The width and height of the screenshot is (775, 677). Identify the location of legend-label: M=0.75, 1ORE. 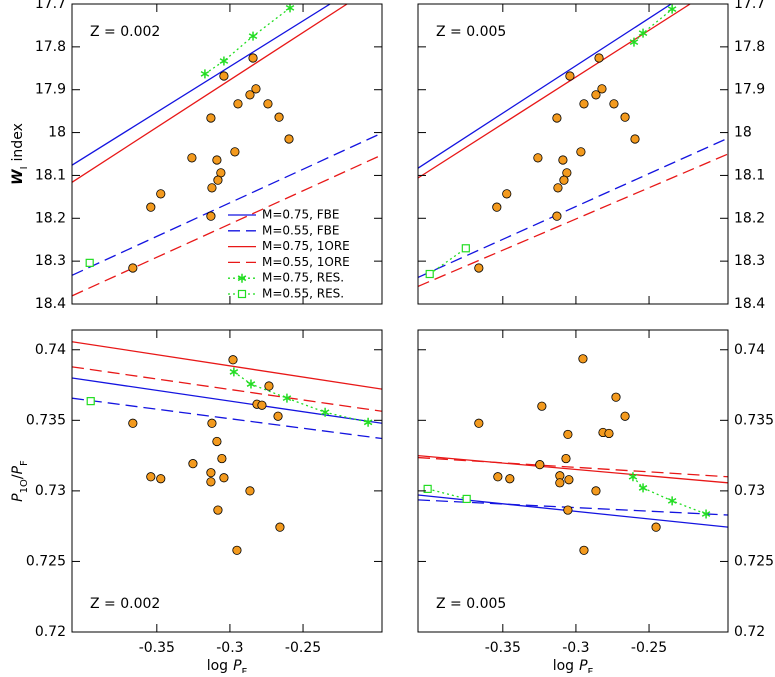
(306, 246).